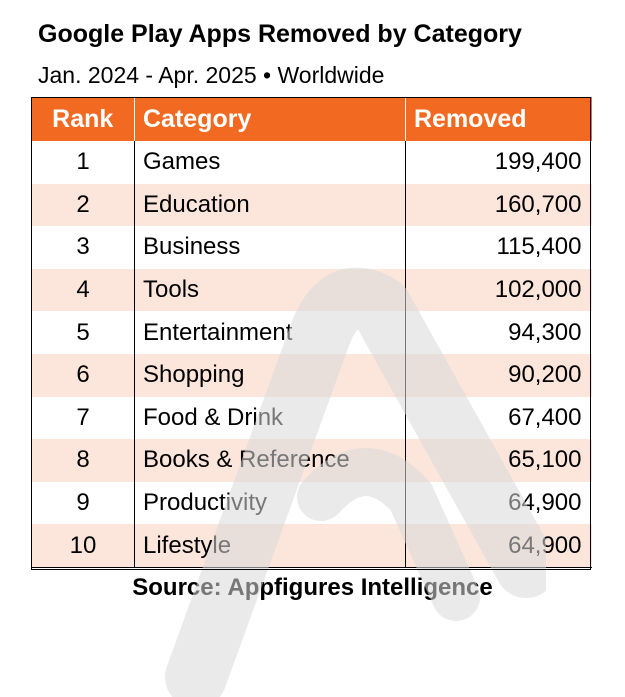 This screenshot has width=625, height=697. I want to click on column-header-rank: Rank, so click(83, 119).